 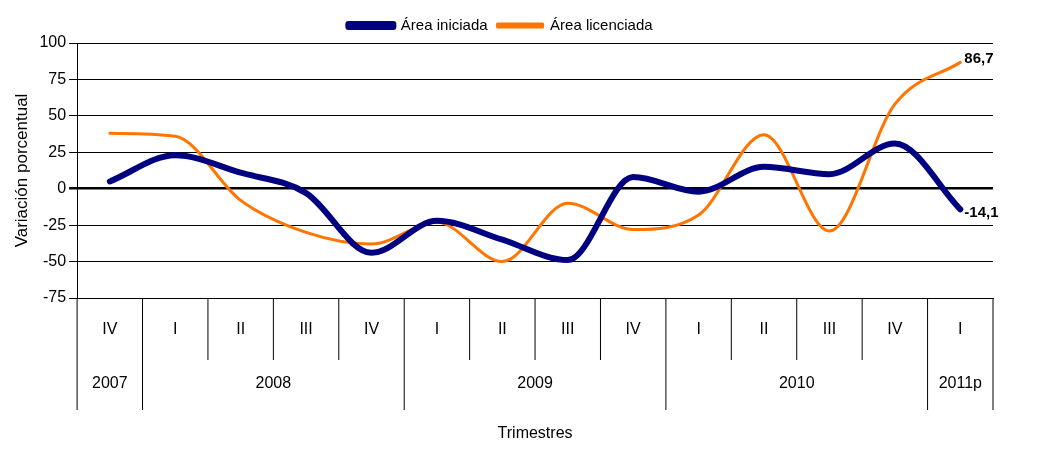 What do you see at coordinates (54, 224) in the screenshot?
I see `y-tick-label: -25` at bounding box center [54, 224].